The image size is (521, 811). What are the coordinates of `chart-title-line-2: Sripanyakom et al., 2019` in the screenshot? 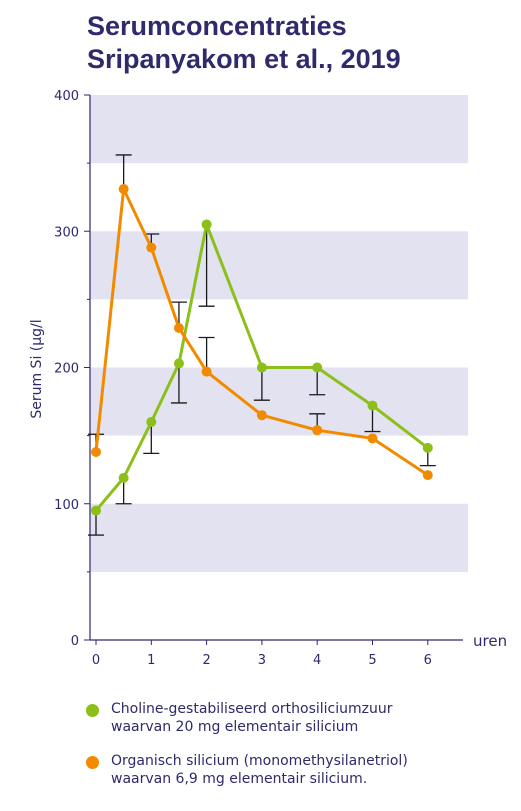 It's located at (244, 59).